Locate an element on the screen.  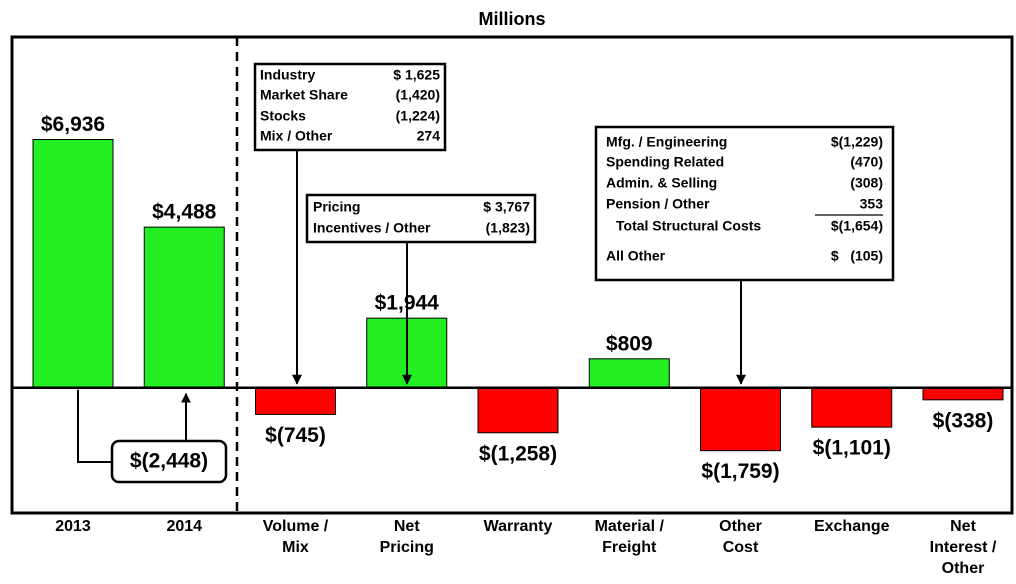
callout-value: (1,823) is located at coordinates (508, 228).